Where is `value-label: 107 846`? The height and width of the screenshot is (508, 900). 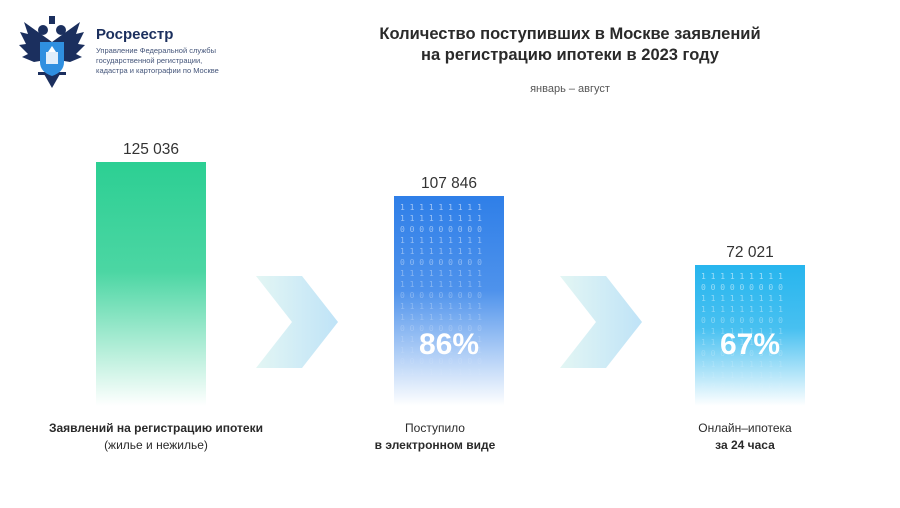
value-label: 107 846 is located at coordinates (449, 183).